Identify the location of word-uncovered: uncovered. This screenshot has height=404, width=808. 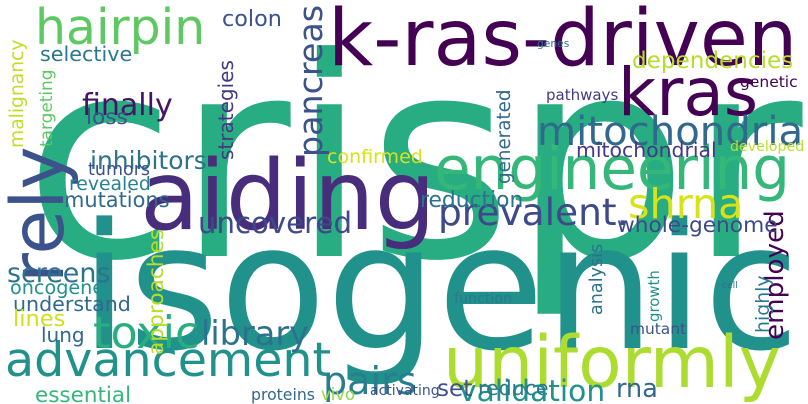
(275, 223).